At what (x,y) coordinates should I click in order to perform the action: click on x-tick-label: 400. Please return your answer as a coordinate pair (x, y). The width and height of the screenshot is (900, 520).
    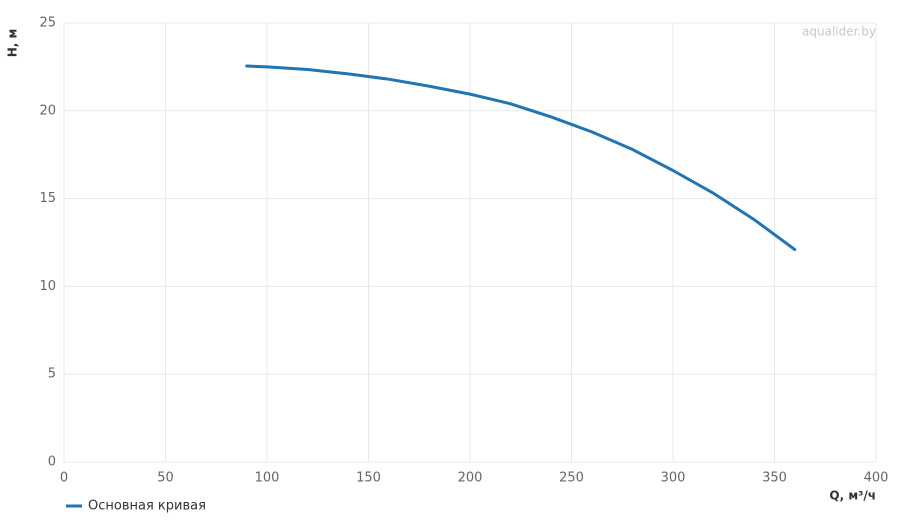
    Looking at the image, I should click on (876, 478).